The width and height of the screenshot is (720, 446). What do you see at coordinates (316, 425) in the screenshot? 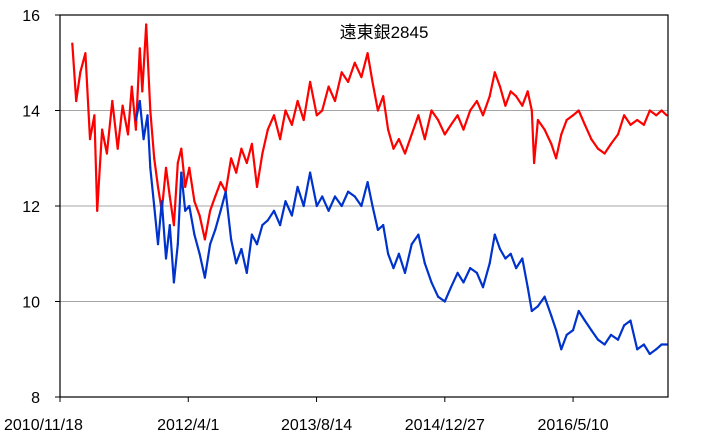
I see `x-tick-label: 2013/8/14` at bounding box center [316, 425].